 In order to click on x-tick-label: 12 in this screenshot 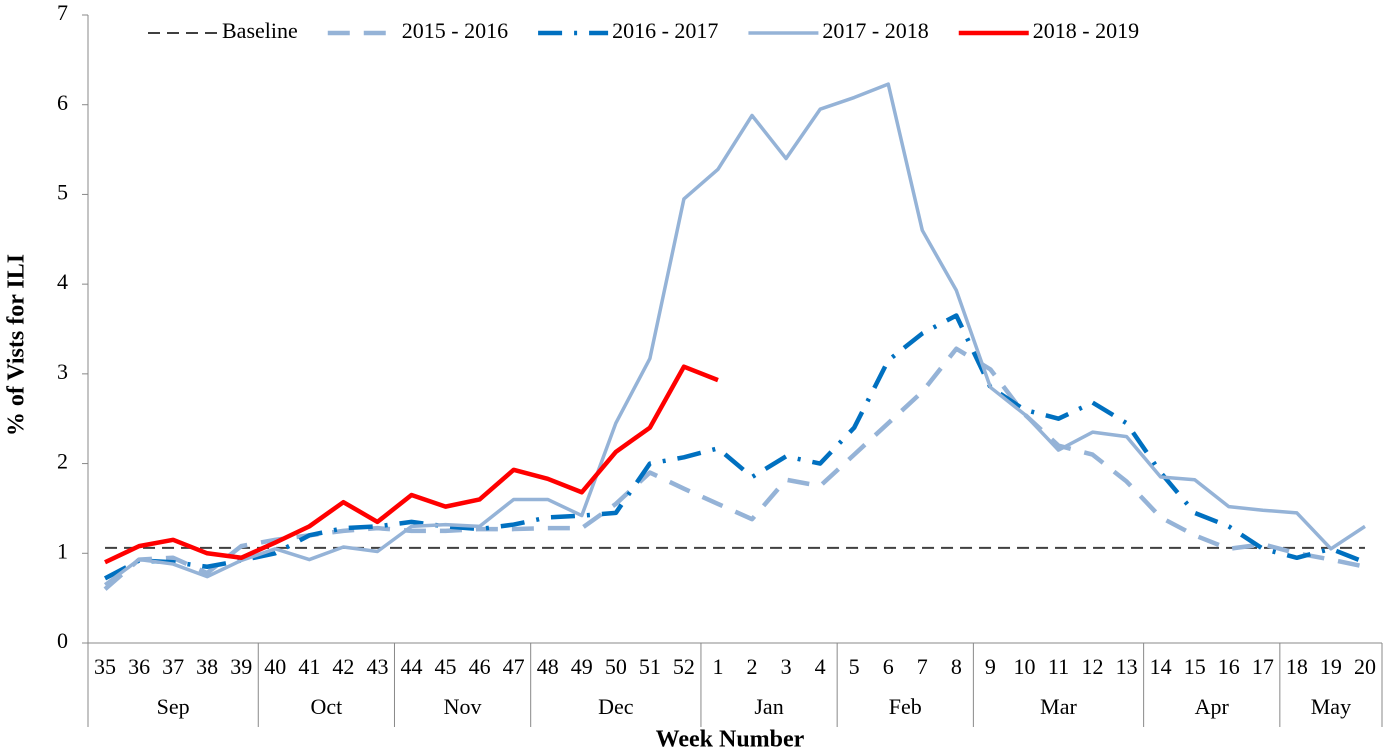, I will do `click(1093, 666)`.